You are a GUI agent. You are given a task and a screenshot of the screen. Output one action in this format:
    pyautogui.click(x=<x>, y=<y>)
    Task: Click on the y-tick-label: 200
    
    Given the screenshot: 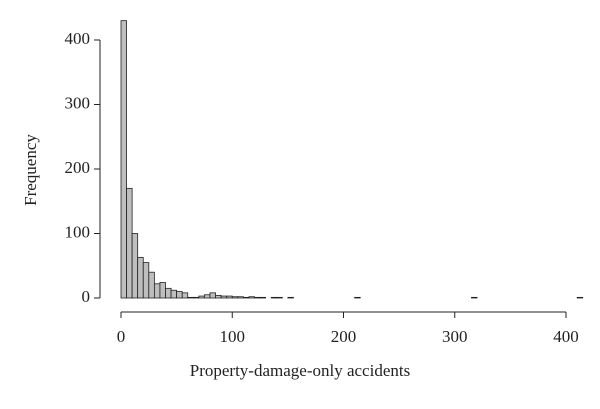 What is the action you would take?
    pyautogui.click(x=78, y=167)
    